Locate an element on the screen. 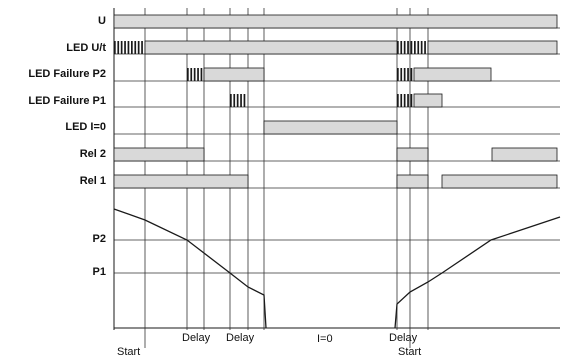 This screenshot has height=359, width=563. signal-curve-rising is located at coordinates (477, 272).